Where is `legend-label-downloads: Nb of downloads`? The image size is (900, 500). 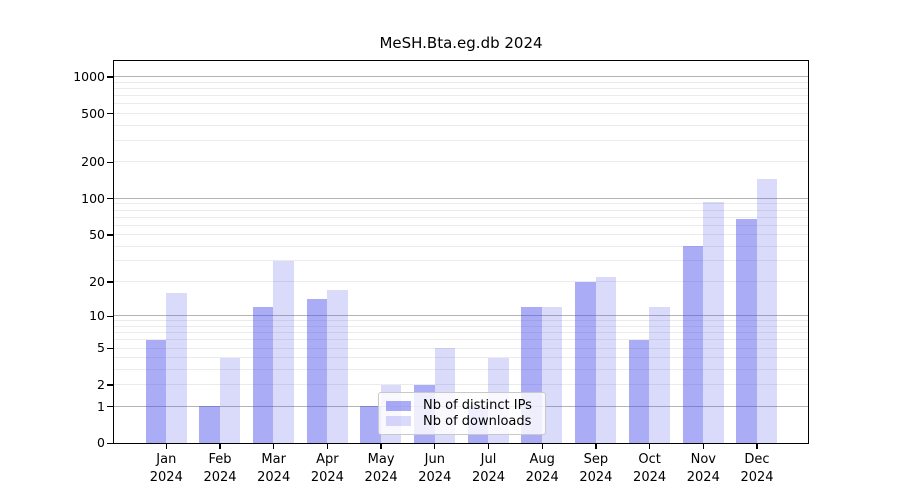
legend-label-downloads: Nb of downloads is located at coordinates (477, 421).